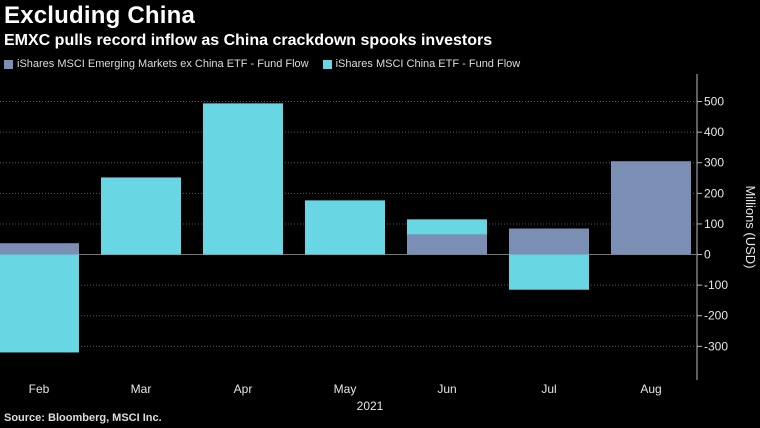 The height and width of the screenshot is (428, 760). What do you see at coordinates (714, 193) in the screenshot?
I see `y-tick-label: 200` at bounding box center [714, 193].